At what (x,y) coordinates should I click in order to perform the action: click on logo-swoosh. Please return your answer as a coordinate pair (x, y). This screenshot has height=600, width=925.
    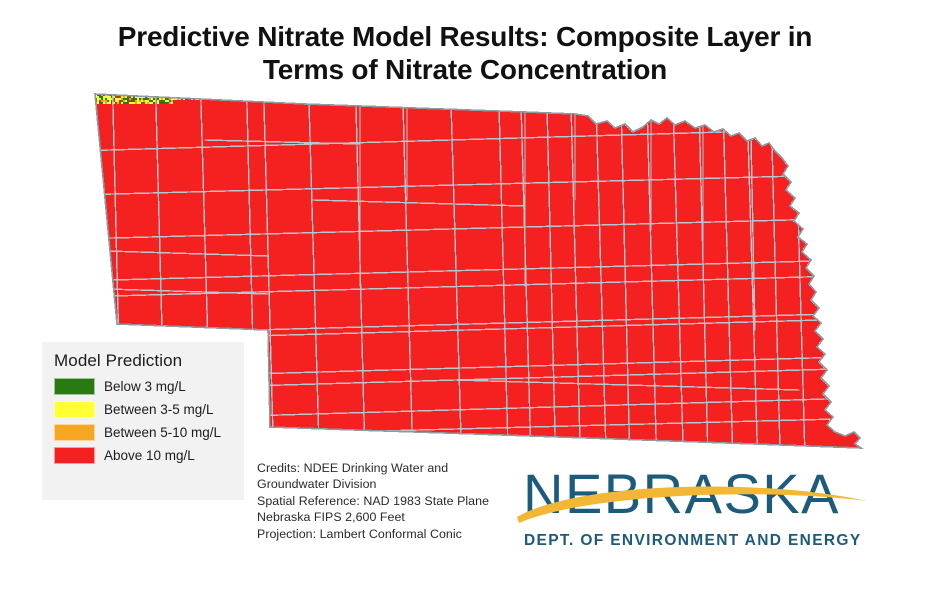
    Looking at the image, I should click on (692, 504).